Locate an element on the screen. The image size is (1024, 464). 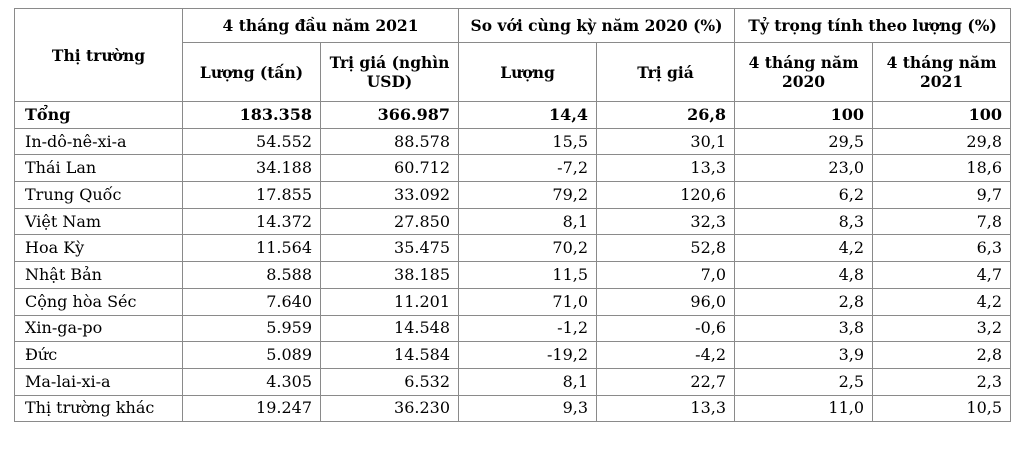
header-group-4m2021: 4 tháng đầu năm 2021 is located at coordinates (320, 25).